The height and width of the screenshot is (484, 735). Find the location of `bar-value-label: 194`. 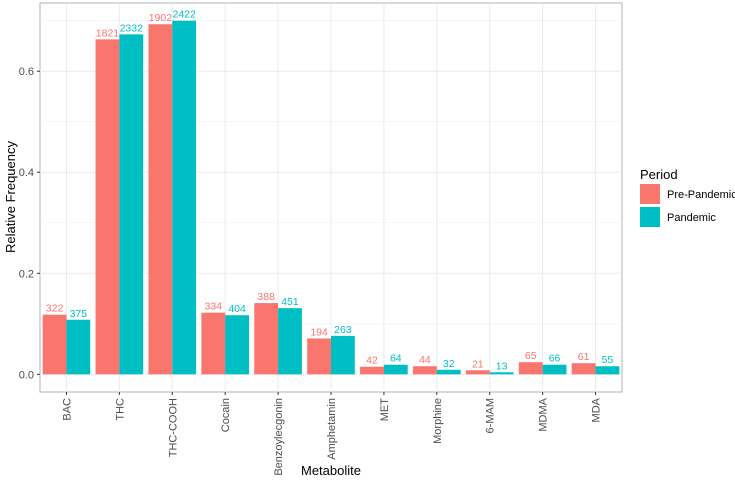

bar-value-label: 194 is located at coordinates (319, 332).